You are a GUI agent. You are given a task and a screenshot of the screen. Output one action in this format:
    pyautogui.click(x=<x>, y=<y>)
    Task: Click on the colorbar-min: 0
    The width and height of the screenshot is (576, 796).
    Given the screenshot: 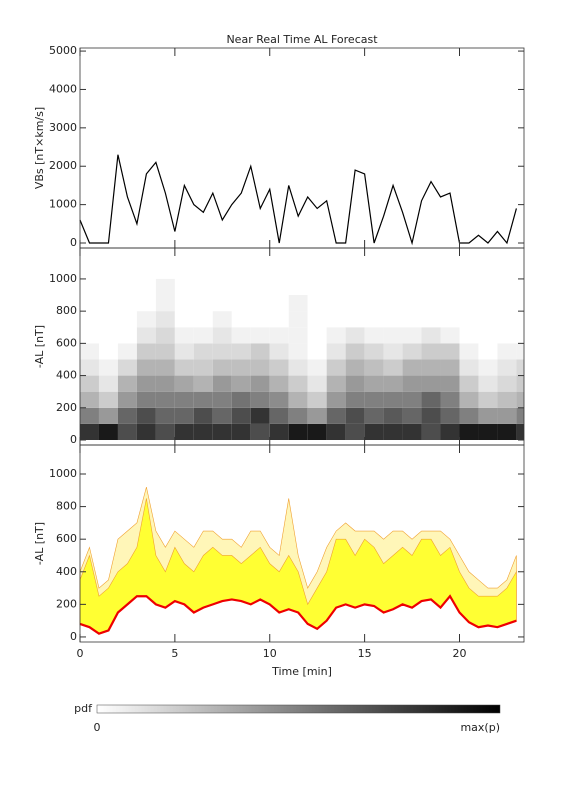 What is the action you would take?
    pyautogui.click(x=97, y=727)
    